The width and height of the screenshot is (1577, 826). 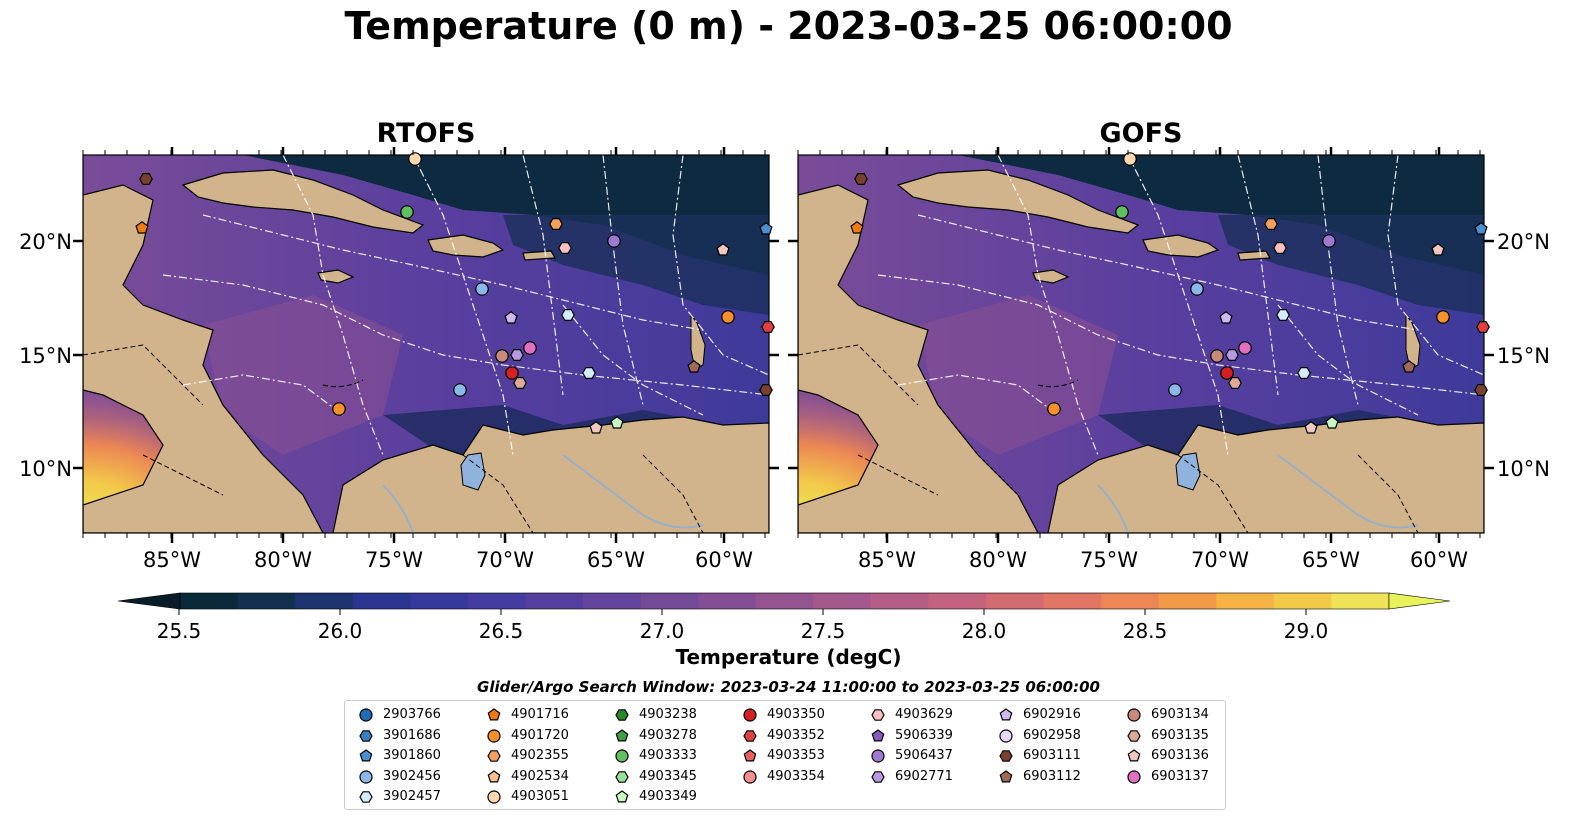 What do you see at coordinates (1220, 560) in the screenshot?
I see `lon-label-70w-right: 70°W` at bounding box center [1220, 560].